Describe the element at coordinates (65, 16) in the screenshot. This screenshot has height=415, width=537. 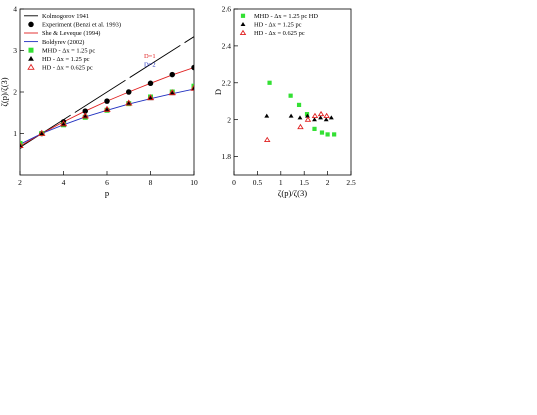
I see `legend-entry: Kolmogorov 1941` at that location.